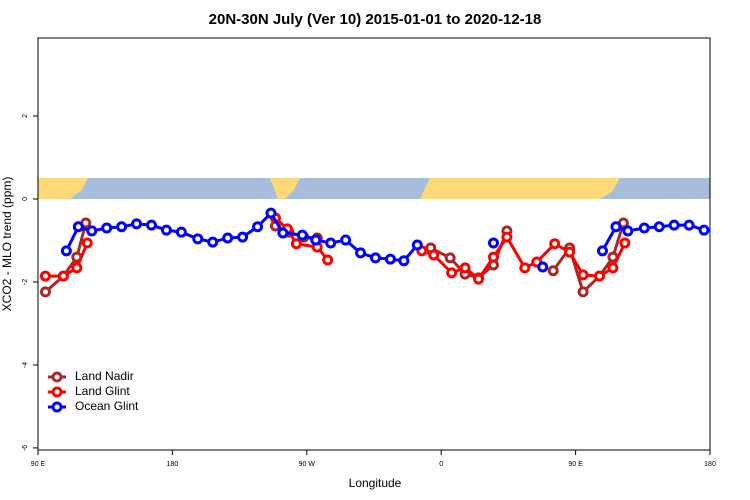 This screenshot has width=750, height=500. Describe the element at coordinates (25, 448) in the screenshot. I see `y-tick-label: -6` at that location.